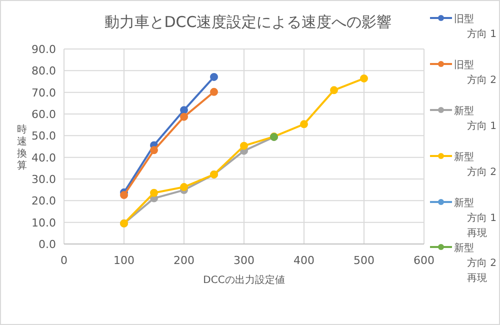  What do you see at coordinates (44, 136) in the screenshot?
I see `y-tick-label: 50.0` at bounding box center [44, 136].